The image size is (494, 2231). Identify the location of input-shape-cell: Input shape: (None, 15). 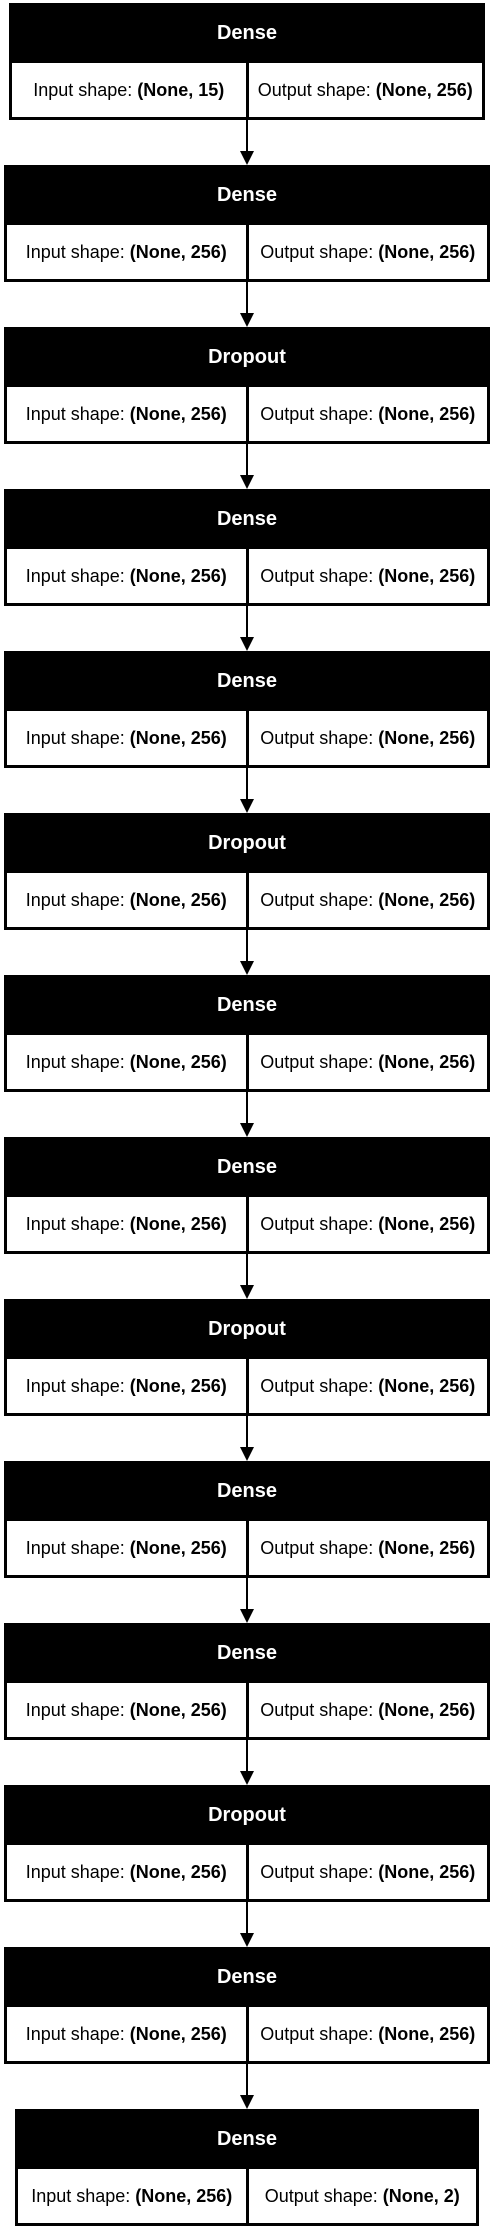
(129, 90).